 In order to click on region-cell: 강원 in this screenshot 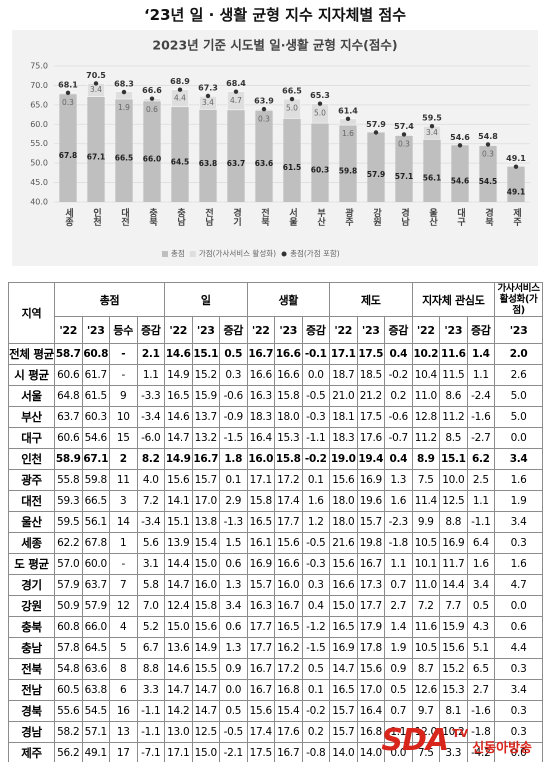, I will do `click(31, 606)`.